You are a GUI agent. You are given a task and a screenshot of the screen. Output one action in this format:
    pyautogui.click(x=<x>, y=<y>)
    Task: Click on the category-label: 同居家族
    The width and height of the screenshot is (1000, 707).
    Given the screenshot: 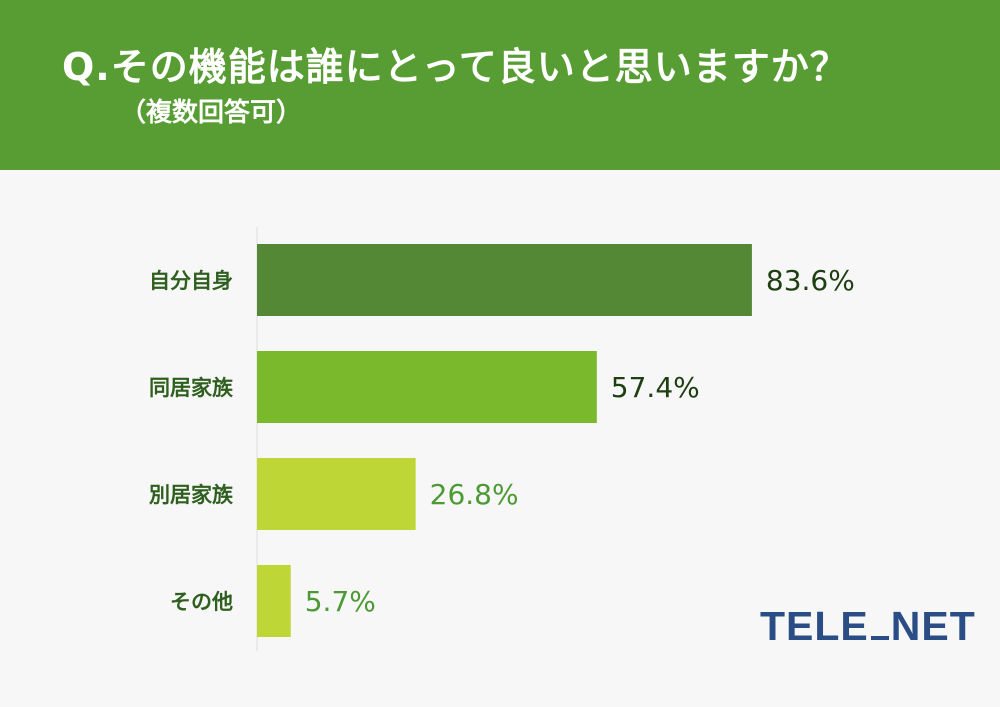 What is the action you would take?
    pyautogui.click(x=191, y=388)
    